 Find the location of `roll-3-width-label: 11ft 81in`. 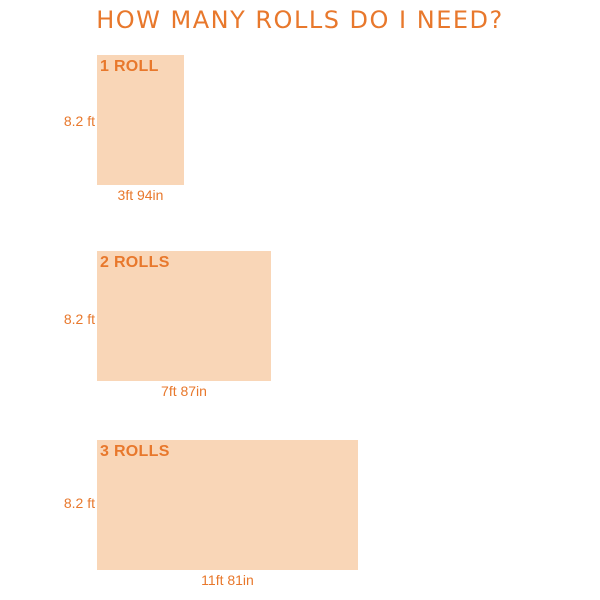

roll-3-width-label: 11ft 81in is located at coordinates (227, 580).